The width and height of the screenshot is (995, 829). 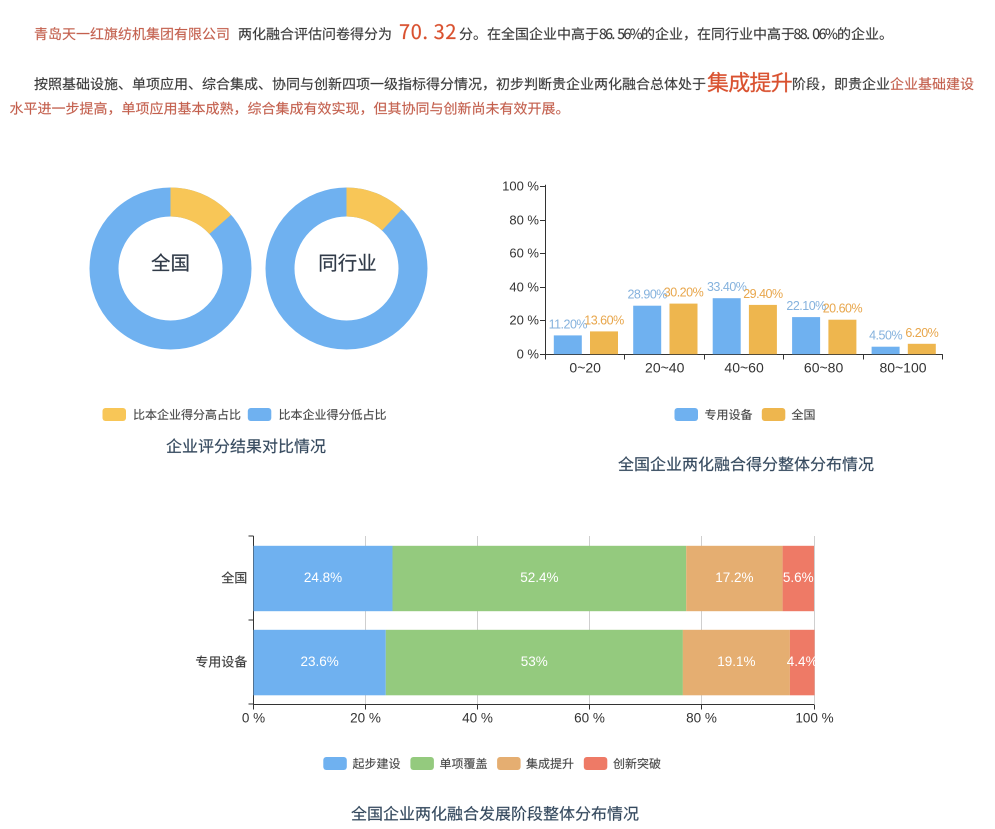 What do you see at coordinates (684, 293) in the screenshot?
I see `svg-text: 30.20%` at bounding box center [684, 293].